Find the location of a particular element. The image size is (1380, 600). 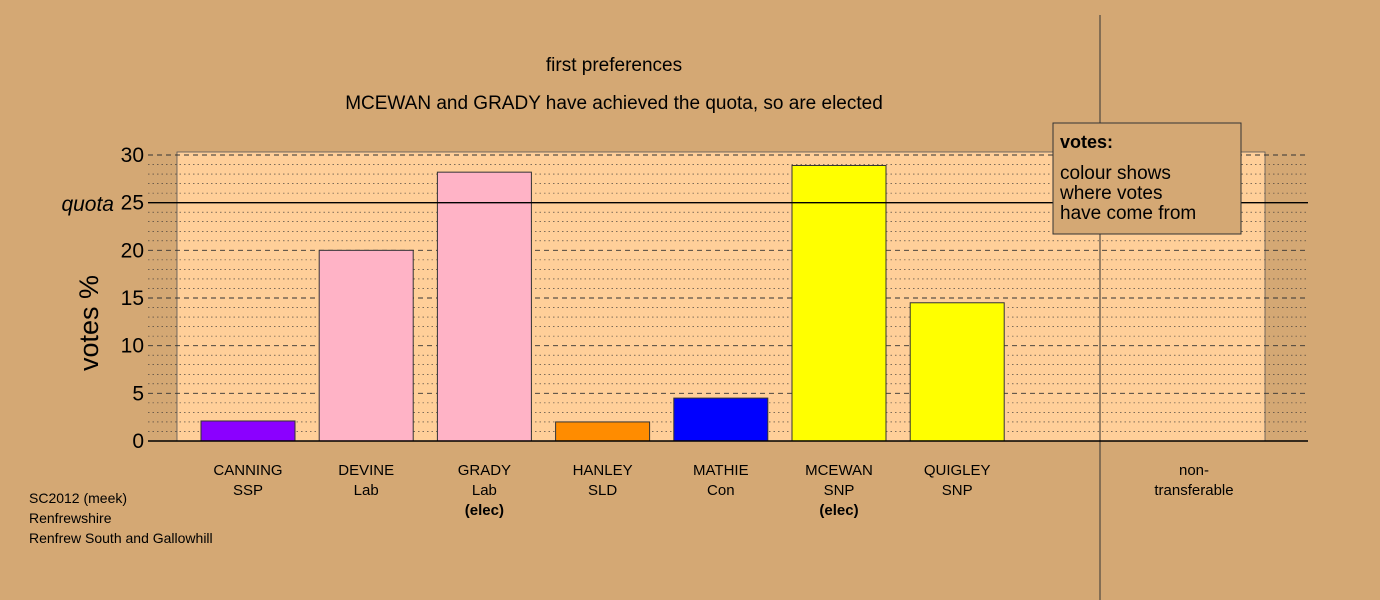

bar-mathie is located at coordinates (721, 419).